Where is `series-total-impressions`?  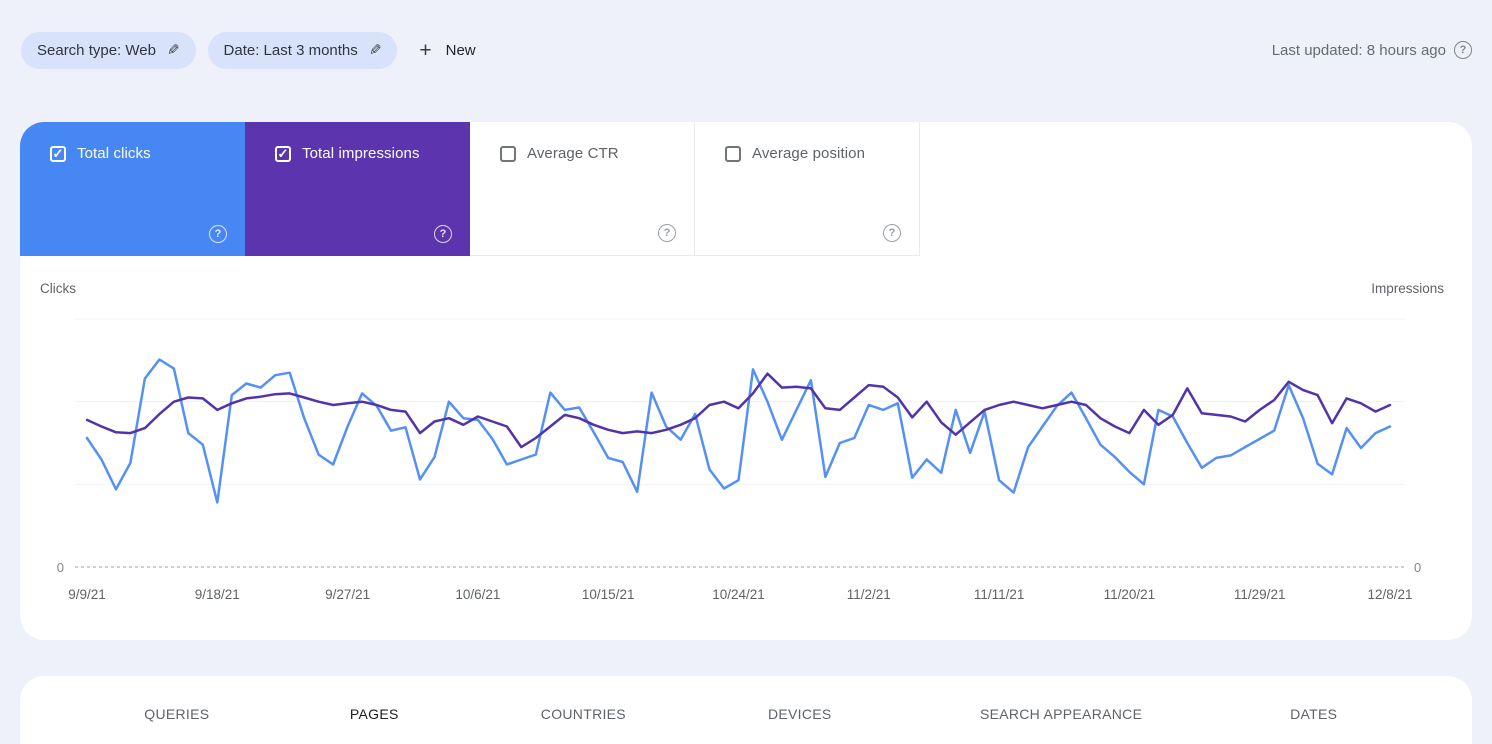 series-total-impressions is located at coordinates (738, 410).